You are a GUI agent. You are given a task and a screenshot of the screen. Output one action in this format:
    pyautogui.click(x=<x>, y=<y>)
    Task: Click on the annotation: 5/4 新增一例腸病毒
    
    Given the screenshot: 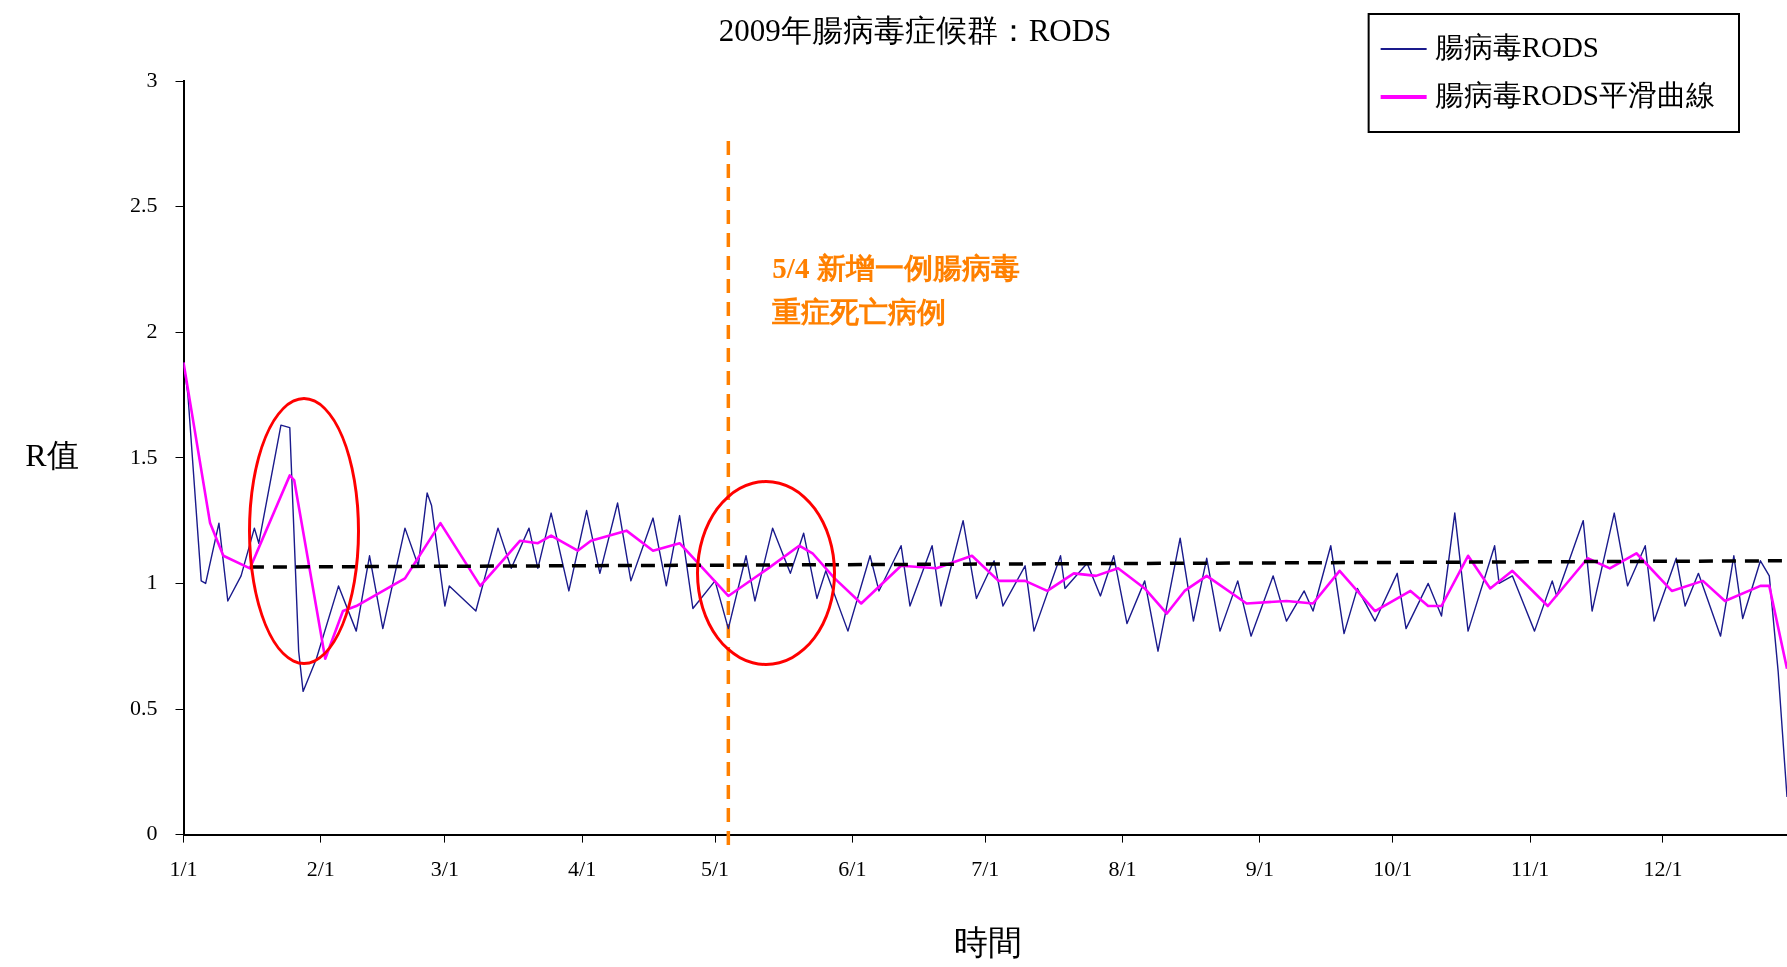 What is the action you would take?
    pyautogui.click(x=896, y=268)
    